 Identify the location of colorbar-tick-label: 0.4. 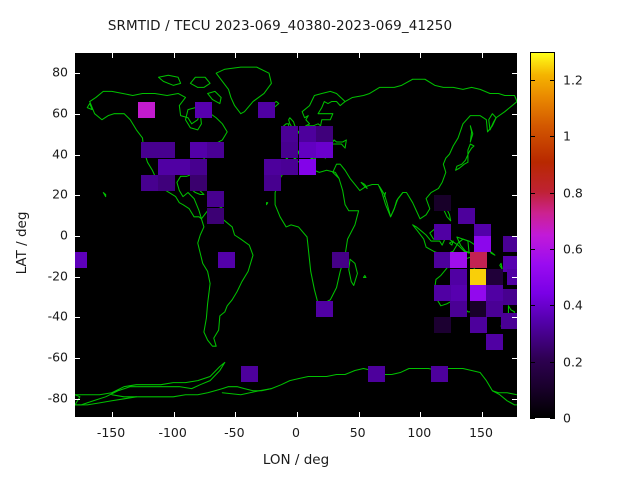
(573, 305).